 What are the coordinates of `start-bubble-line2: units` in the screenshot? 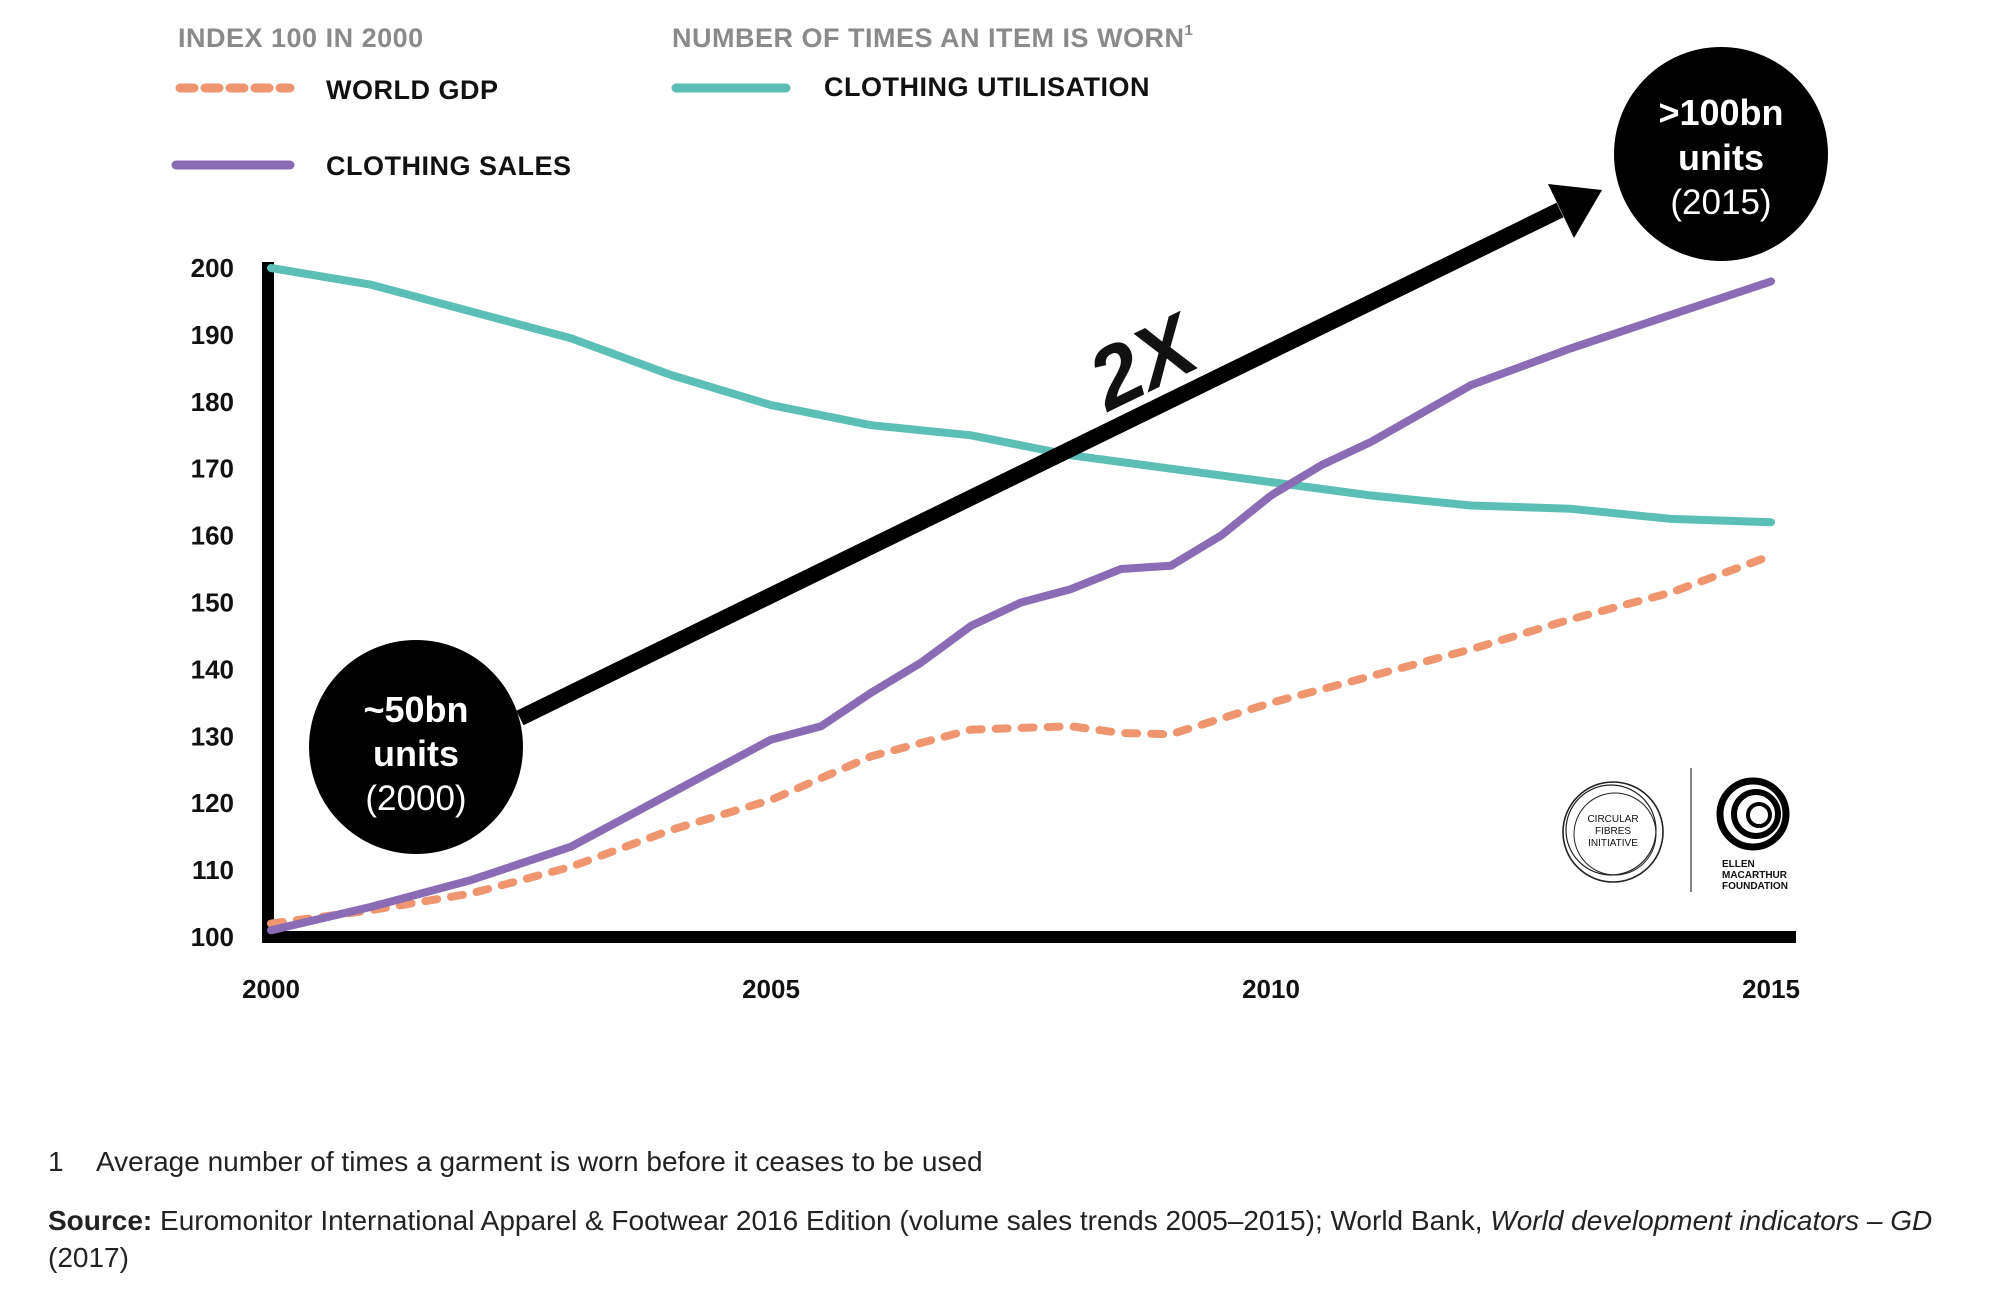 It's located at (416, 753).